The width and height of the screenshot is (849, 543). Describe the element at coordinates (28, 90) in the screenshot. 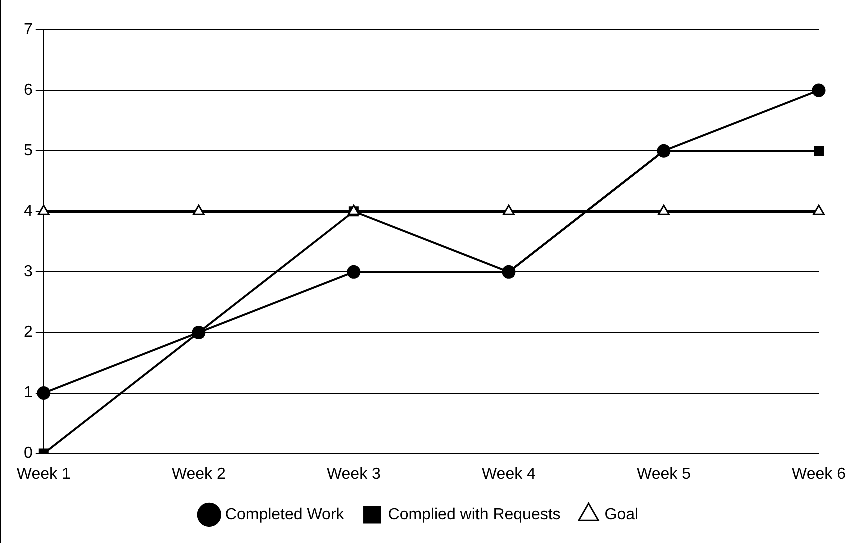

I see `y-tick-label: 6` at that location.